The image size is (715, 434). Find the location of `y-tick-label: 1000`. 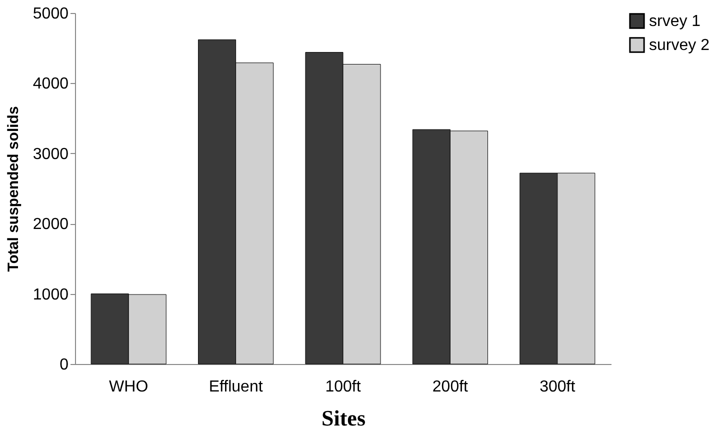

y-tick-label: 1000 is located at coordinates (50, 295).